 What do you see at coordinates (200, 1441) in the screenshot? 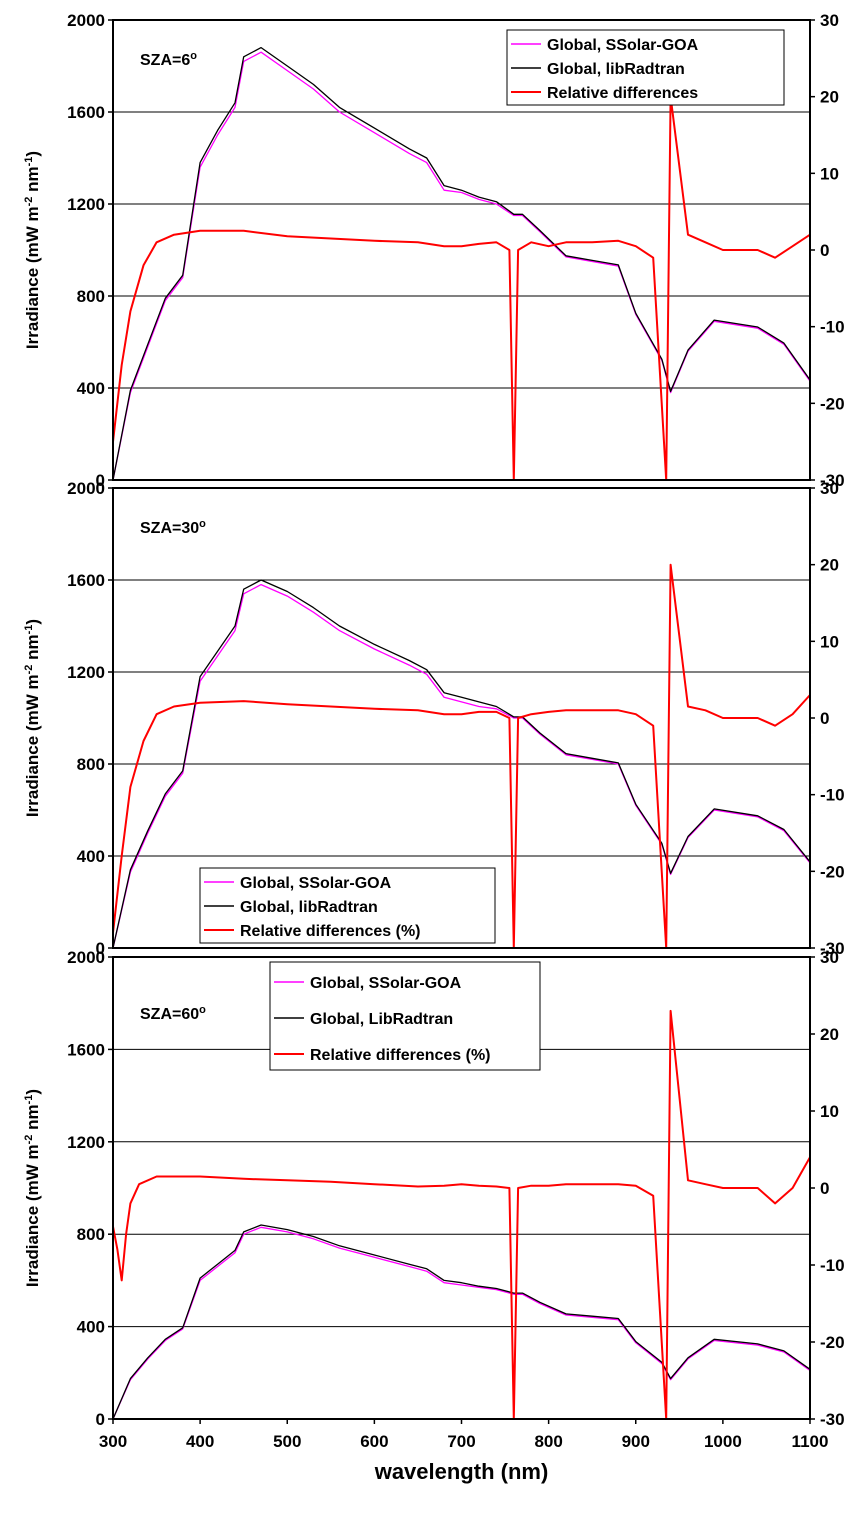
I see `x-tick-label: 400` at bounding box center [200, 1441].